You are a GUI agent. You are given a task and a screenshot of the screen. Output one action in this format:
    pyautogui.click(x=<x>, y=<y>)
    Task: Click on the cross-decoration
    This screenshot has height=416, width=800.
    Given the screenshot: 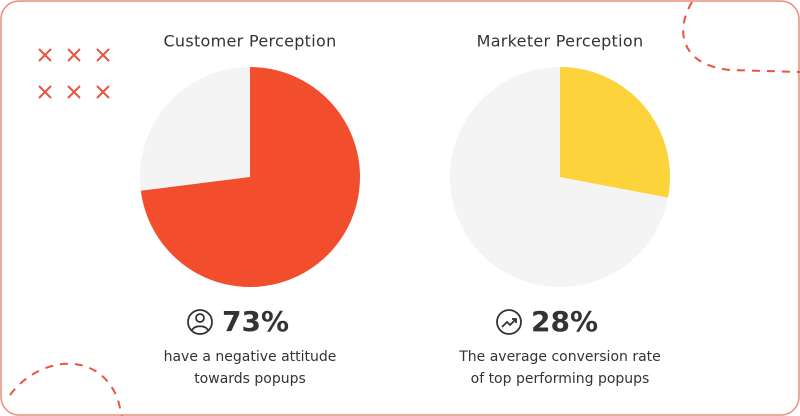 What is the action you would take?
    pyautogui.click(x=74, y=73)
    